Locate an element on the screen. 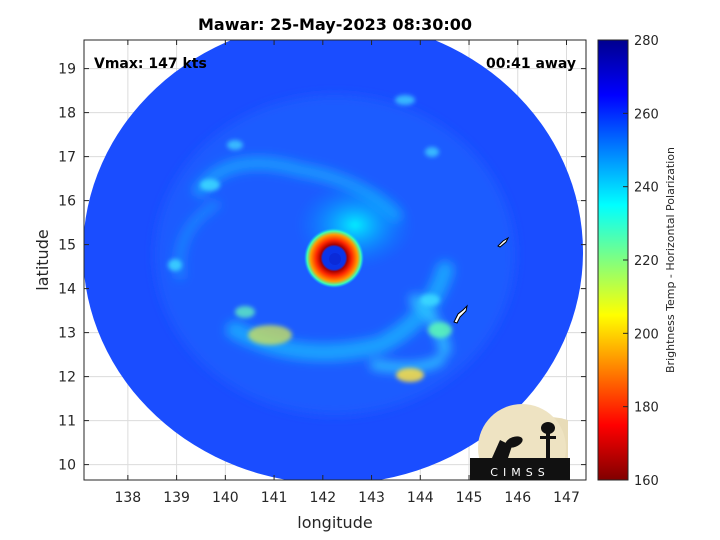 This screenshot has width=720, height=540. island-guam is located at coordinates (460, 314).